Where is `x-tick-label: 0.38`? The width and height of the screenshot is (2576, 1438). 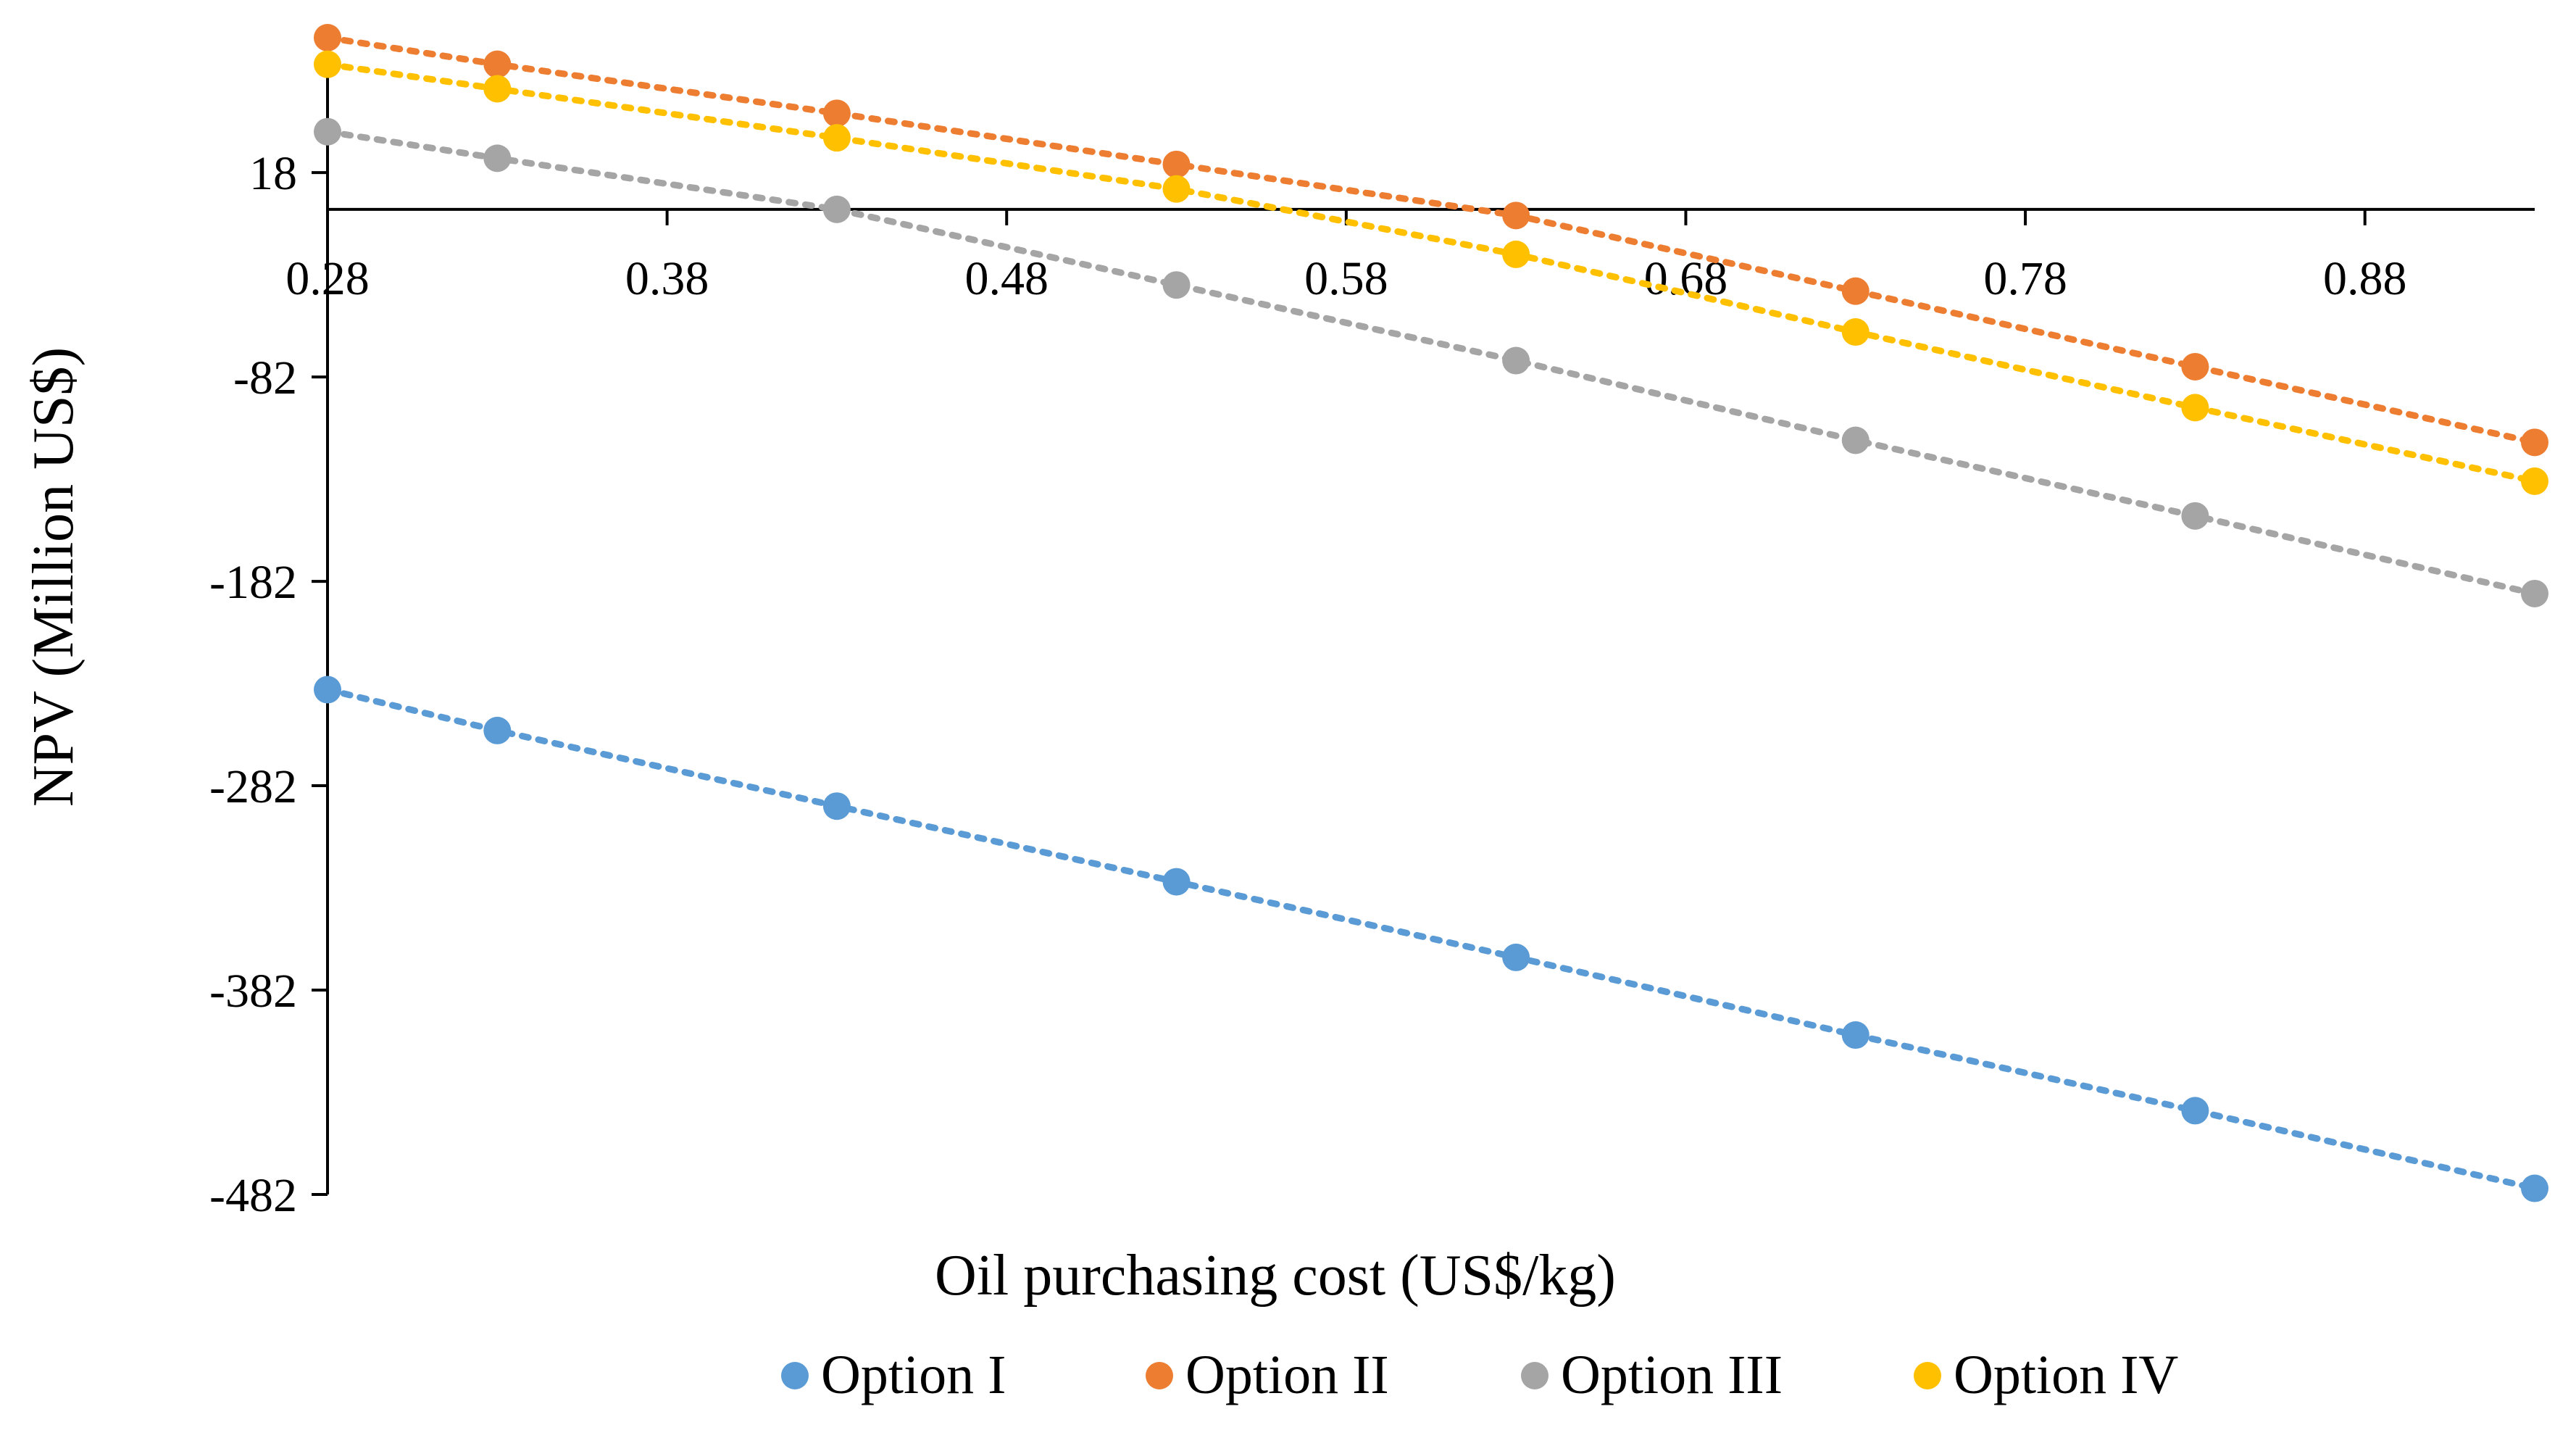
x-tick-label: 0.38 is located at coordinates (667, 278).